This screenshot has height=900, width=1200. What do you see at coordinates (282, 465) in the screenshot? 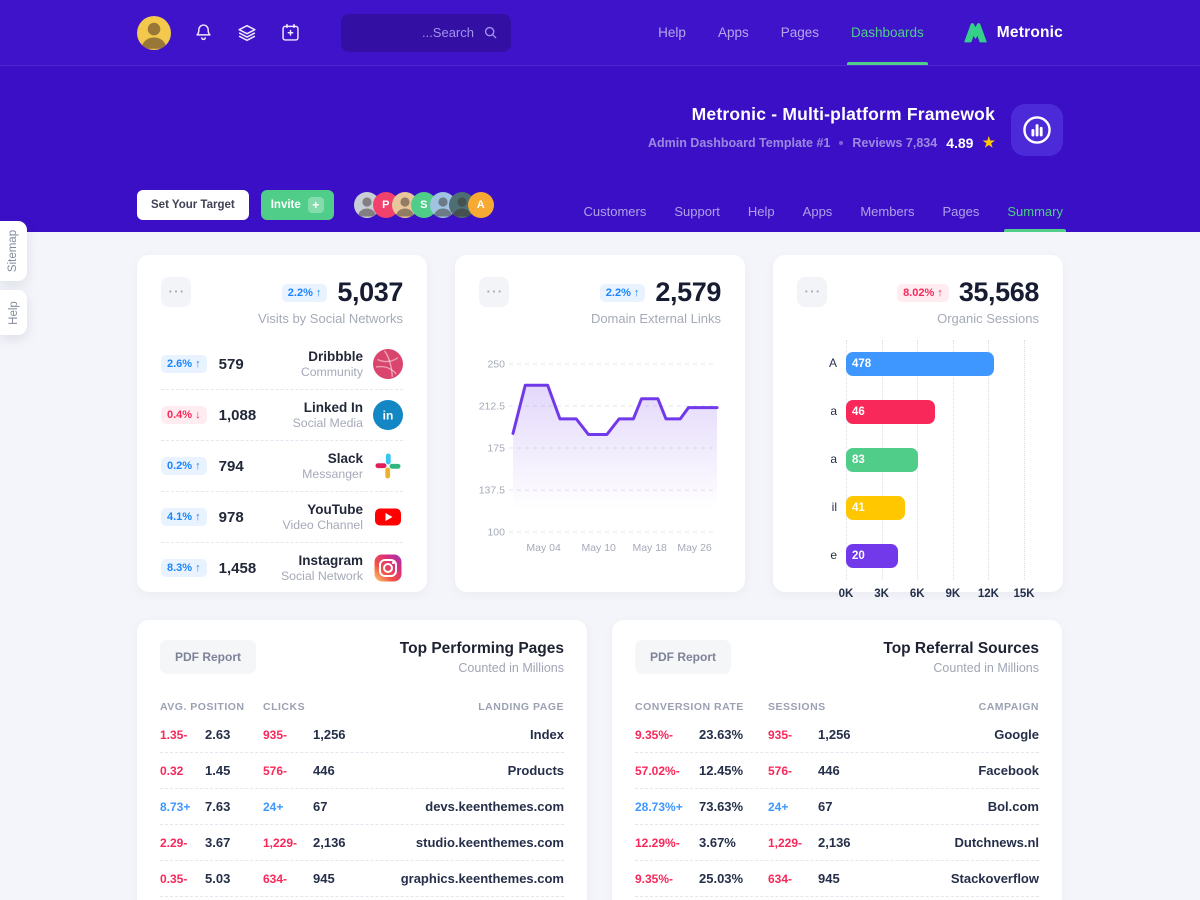
I see `social-row-slack: 0.2% ↑ 794 Slack Messanger` at bounding box center [282, 465].